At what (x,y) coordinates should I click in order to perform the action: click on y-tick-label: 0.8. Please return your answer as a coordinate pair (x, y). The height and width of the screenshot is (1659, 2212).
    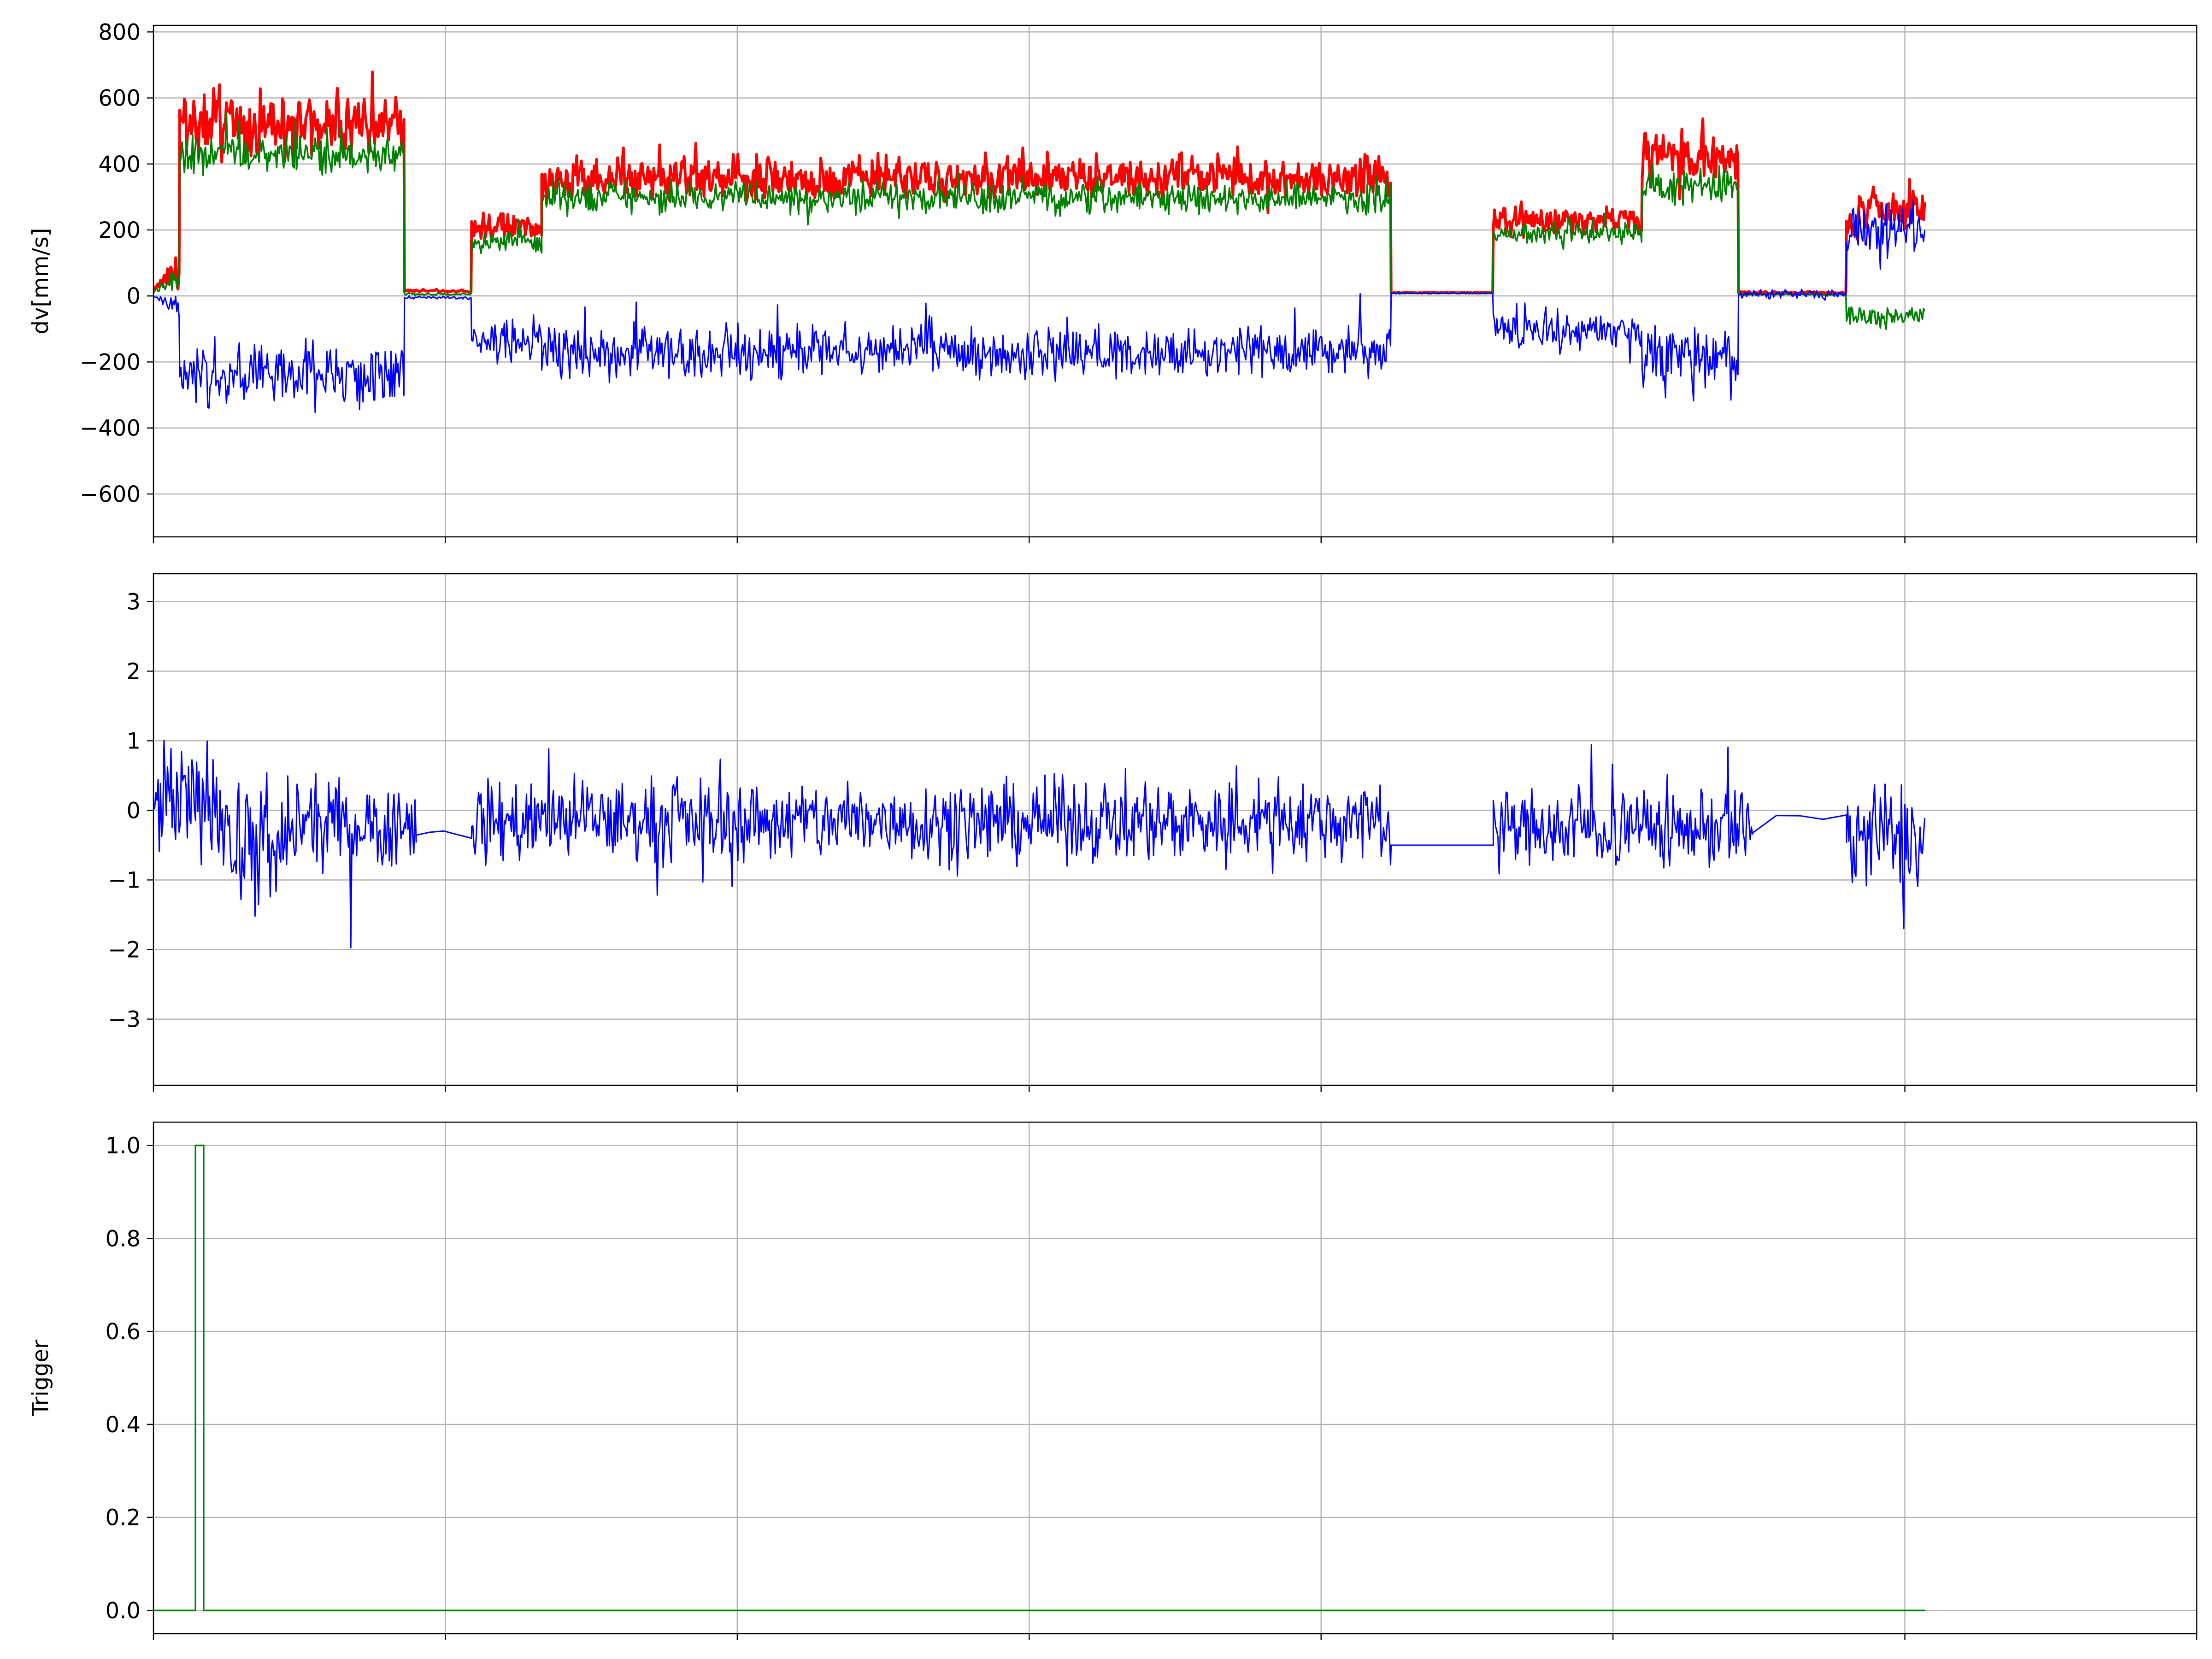
    Looking at the image, I should click on (123, 1239).